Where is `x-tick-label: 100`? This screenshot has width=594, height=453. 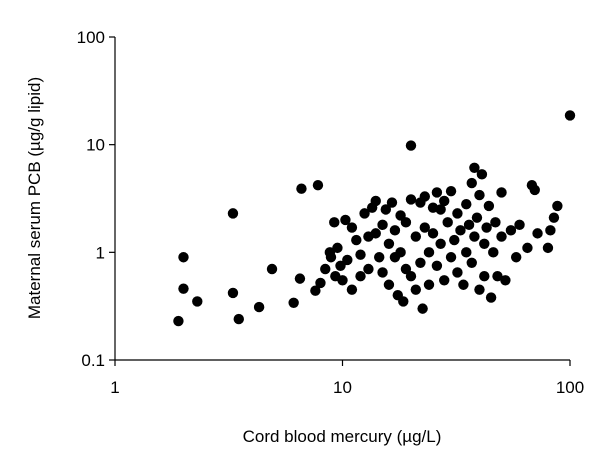 x-tick-label: 100 is located at coordinates (570, 387).